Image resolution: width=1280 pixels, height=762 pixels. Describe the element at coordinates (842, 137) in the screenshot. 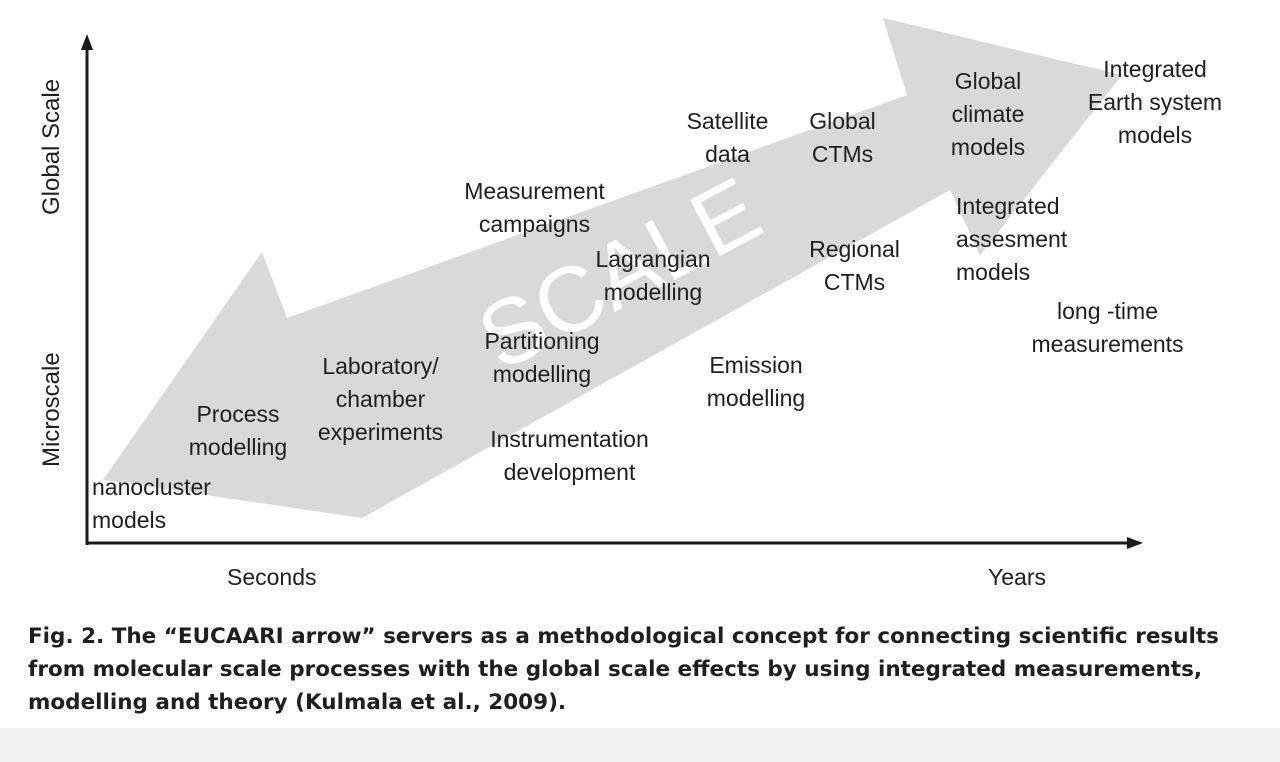

I see `label-global-ctms: Global CTMs` at that location.